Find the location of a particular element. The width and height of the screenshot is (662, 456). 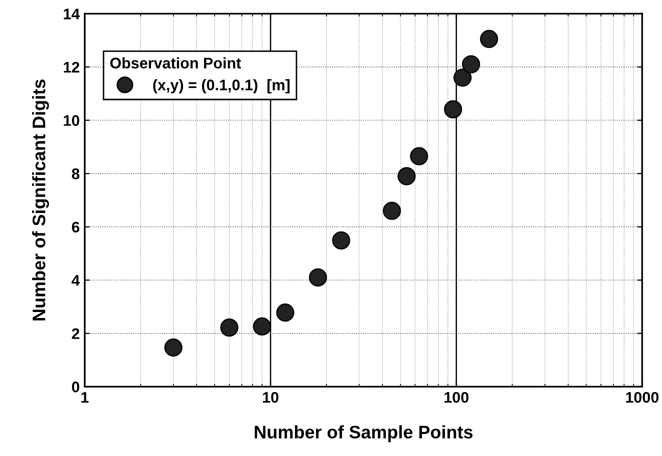

legend-label: (x,y) = (0.1,0.1) [m] is located at coordinates (221, 86).